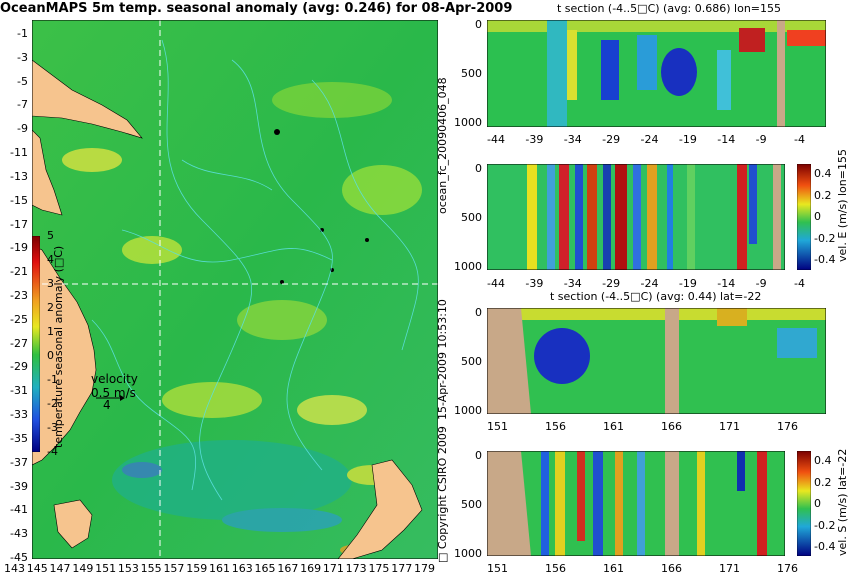  Describe the element at coordinates (496, 139) in the screenshot. I see `panel1-x-tick-label: -44` at that location.